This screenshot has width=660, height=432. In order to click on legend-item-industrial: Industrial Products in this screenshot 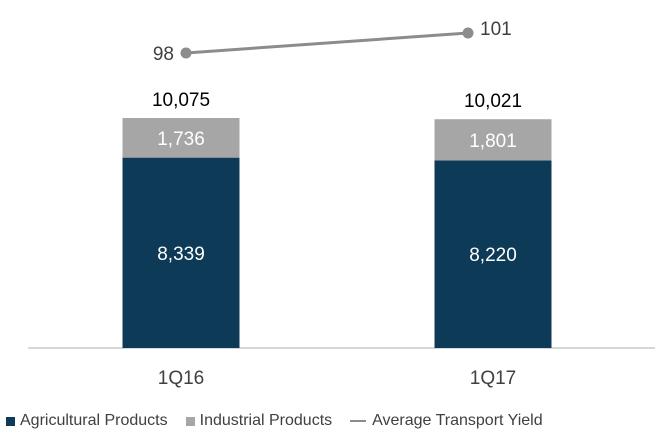, I will do `click(259, 421)`.